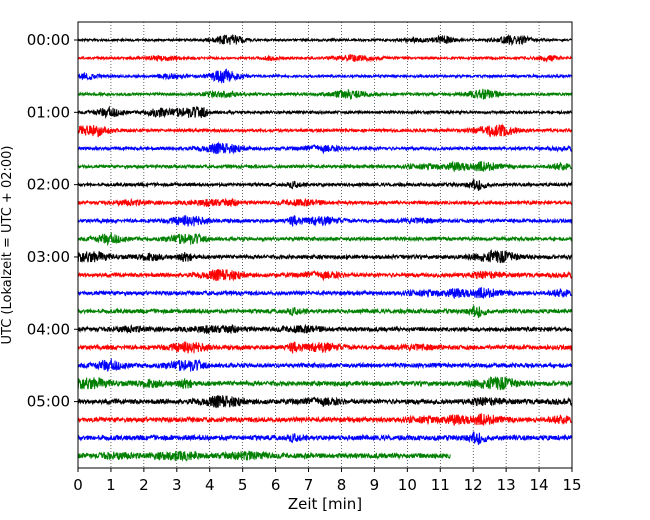  Describe the element at coordinates (78, 485) in the screenshot. I see `x-tick-label: 0` at that location.